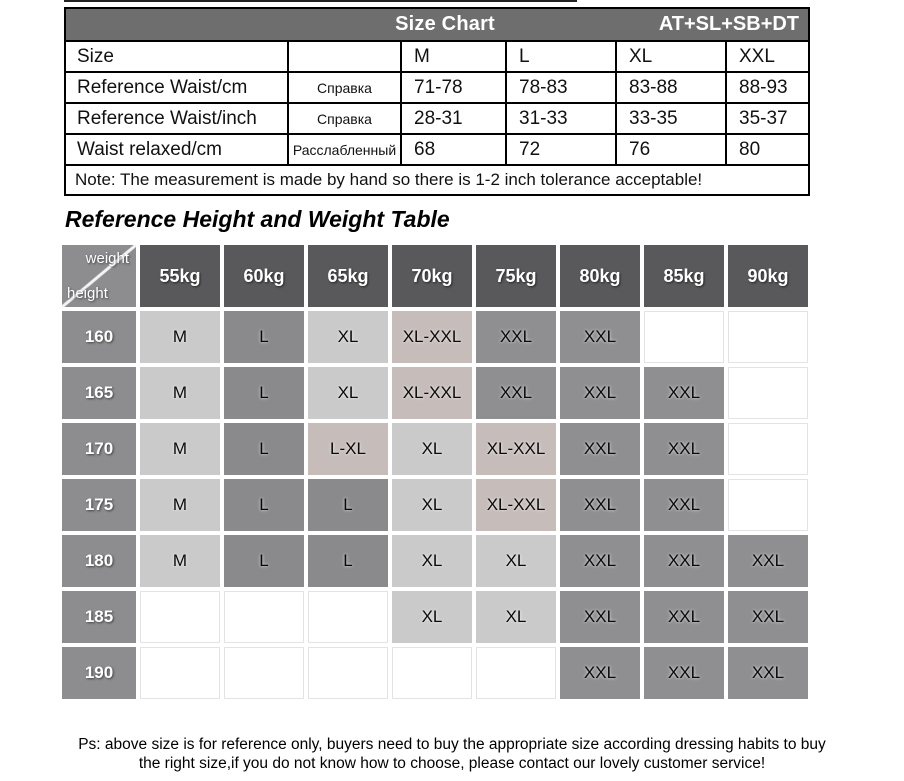 This screenshot has height=781, width=904. Describe the element at coordinates (453, 56) in the screenshot. I see `value-cell: M` at that location.